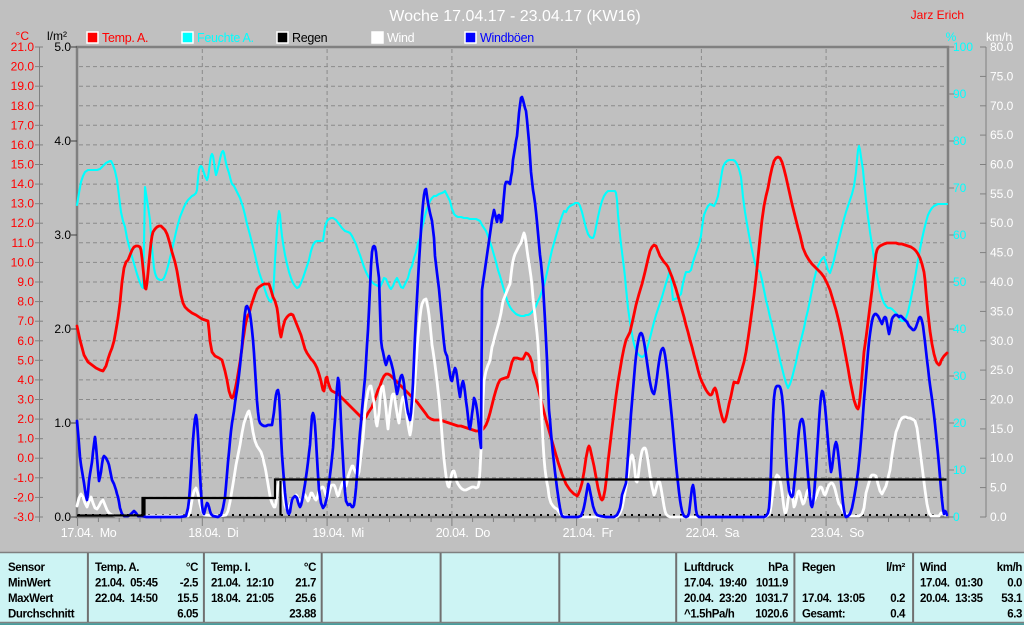 Image resolution: width=1024 pixels, height=625 pixels. What do you see at coordinates (242, 584) in the screenshot?
I see `svg-text: 21.04. 12:10` at bounding box center [242, 584].